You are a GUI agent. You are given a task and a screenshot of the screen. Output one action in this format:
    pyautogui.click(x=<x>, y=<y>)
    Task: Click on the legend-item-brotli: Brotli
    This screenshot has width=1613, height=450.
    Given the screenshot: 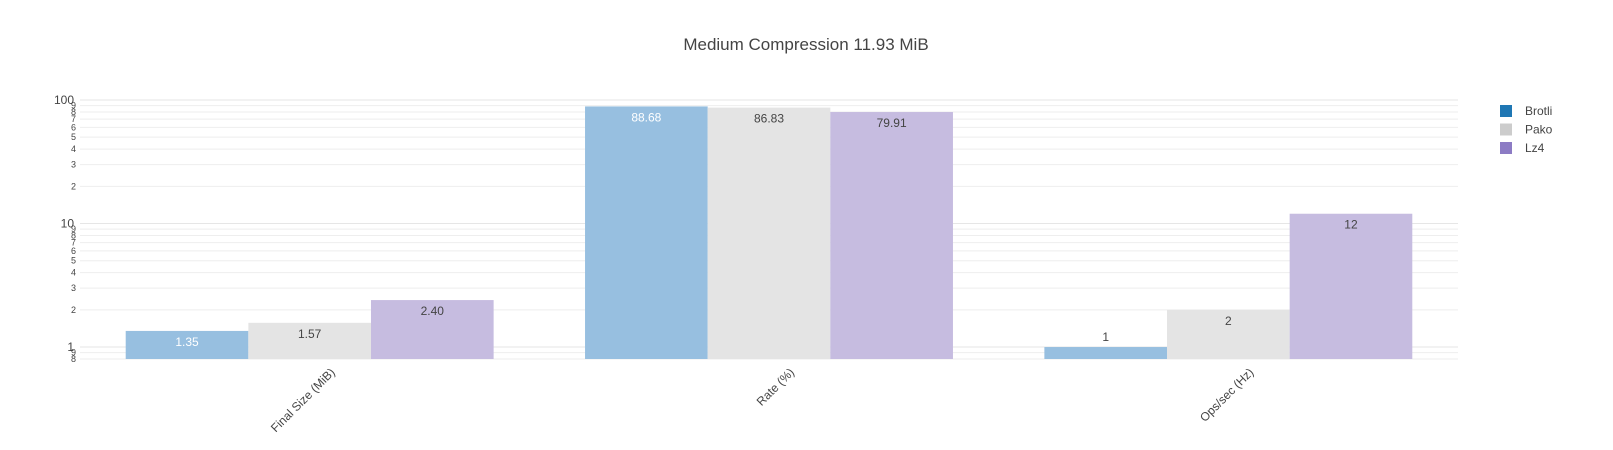 What is the action you would take?
    pyautogui.click(x=1526, y=111)
    